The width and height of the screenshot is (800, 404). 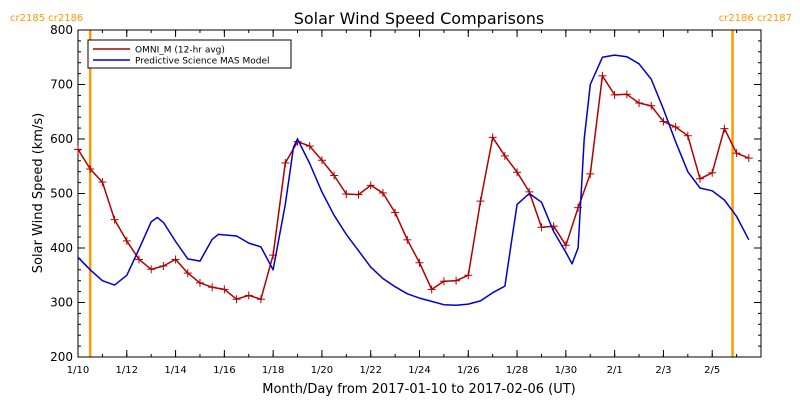 What do you see at coordinates (224, 370) in the screenshot?
I see `x-tick-label: 1/16` at bounding box center [224, 370].